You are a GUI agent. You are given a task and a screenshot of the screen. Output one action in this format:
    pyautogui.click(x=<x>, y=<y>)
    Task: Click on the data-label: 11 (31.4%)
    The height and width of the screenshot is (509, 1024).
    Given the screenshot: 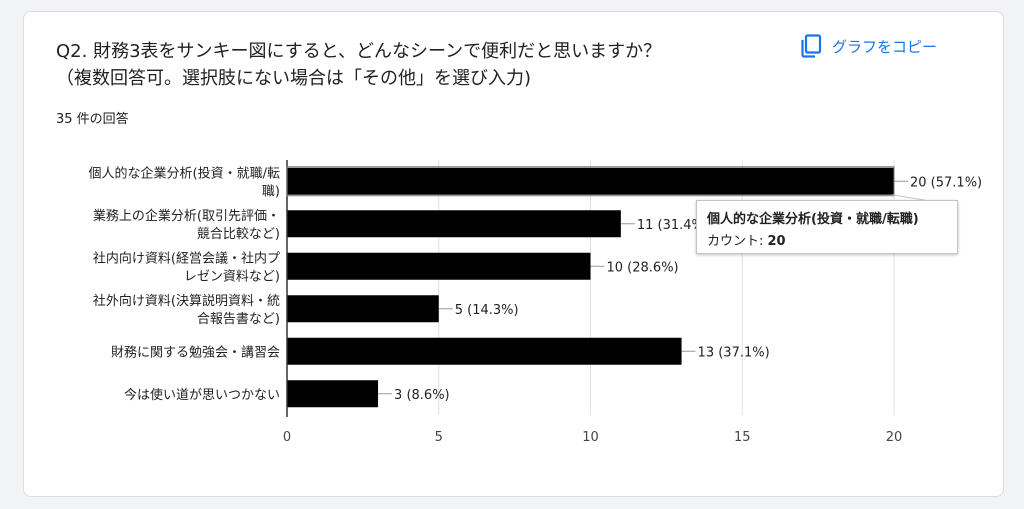 What is the action you would take?
    pyautogui.click(x=673, y=225)
    